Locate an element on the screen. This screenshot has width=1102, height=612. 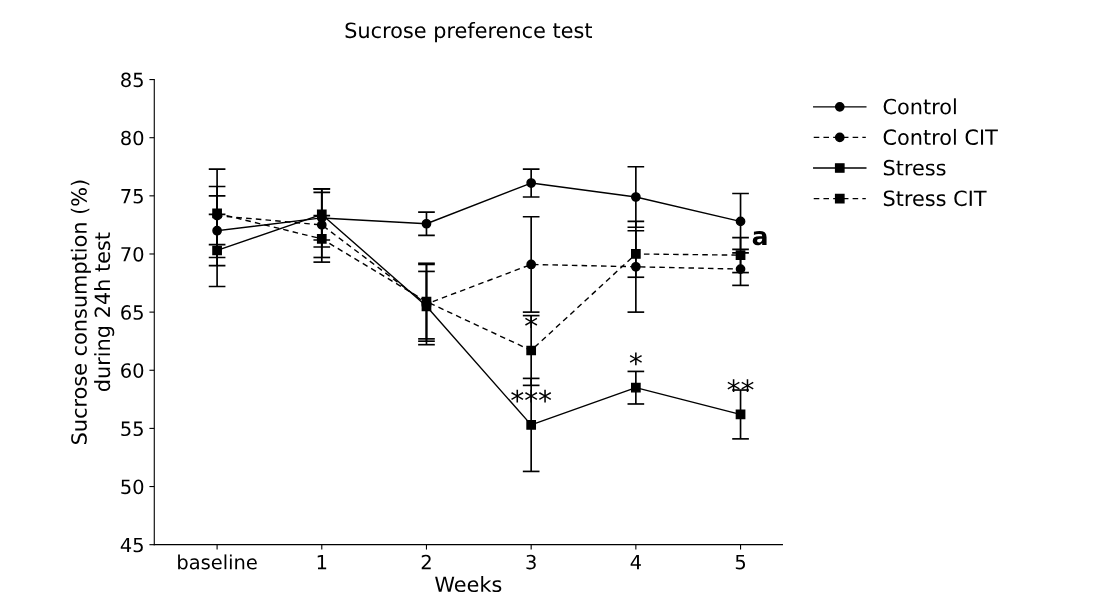
x-tick-label: 5 is located at coordinates (740, 562).